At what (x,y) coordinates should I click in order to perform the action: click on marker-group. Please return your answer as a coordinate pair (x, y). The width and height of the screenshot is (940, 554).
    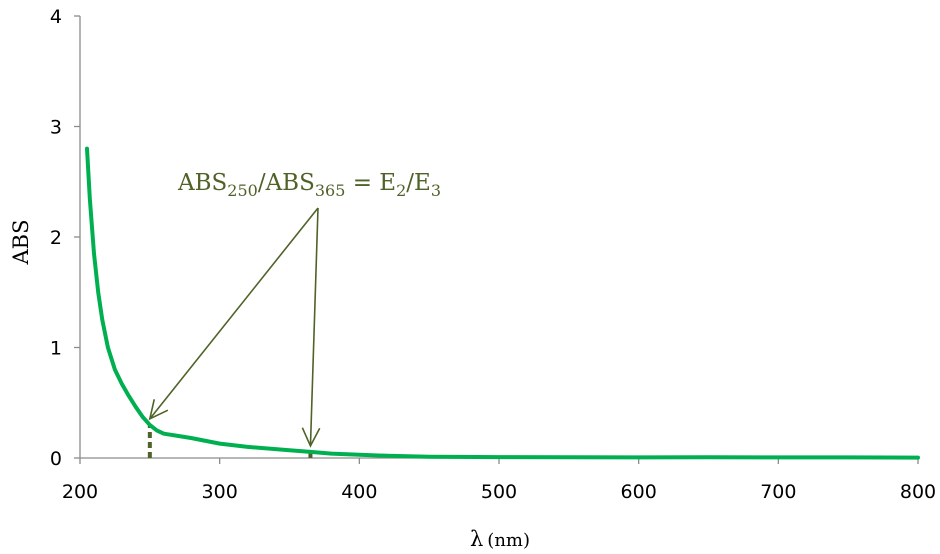
    Looking at the image, I should click on (230, 441).